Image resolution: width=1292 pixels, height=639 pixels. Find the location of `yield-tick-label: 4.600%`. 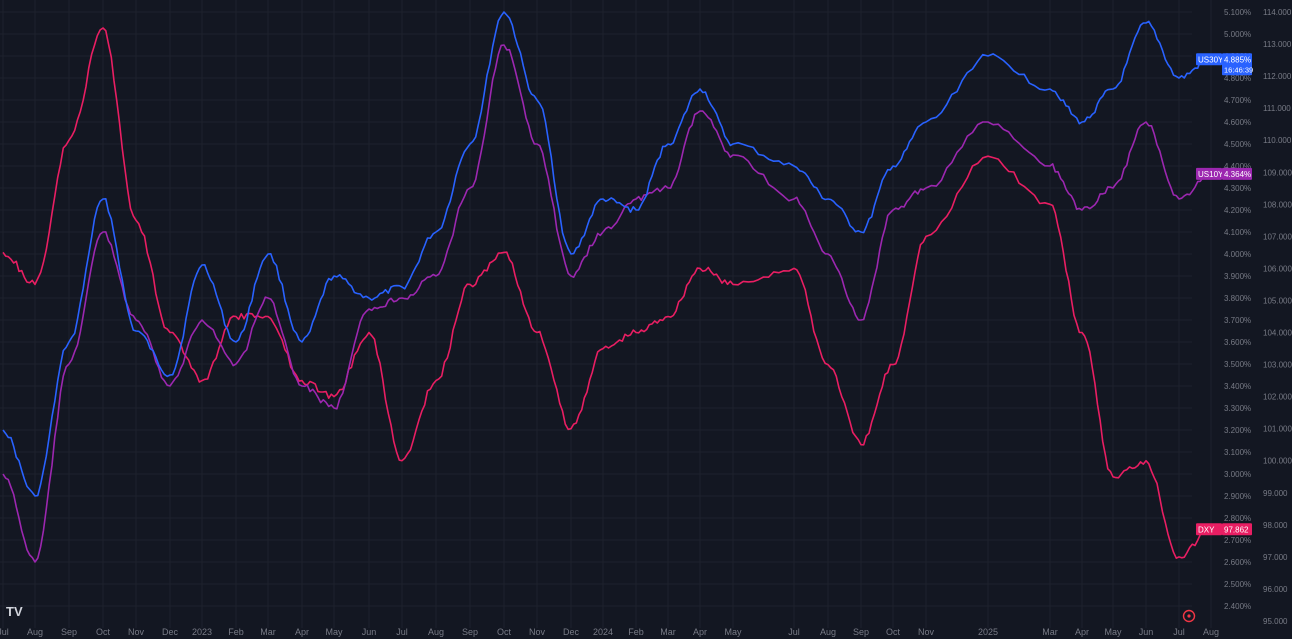

yield-tick-label: 4.600% is located at coordinates (1237, 122).